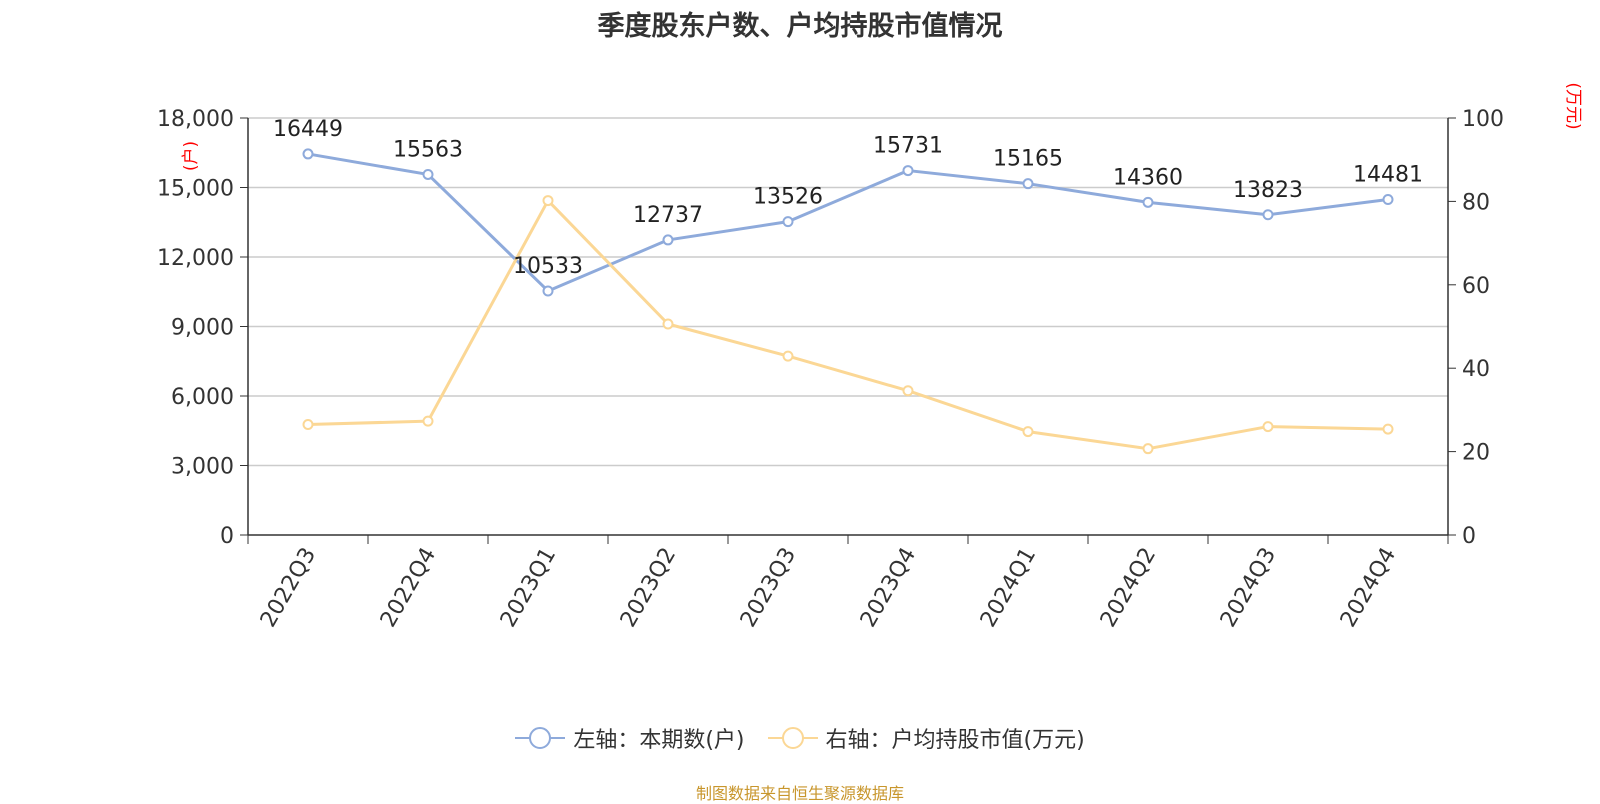  What do you see at coordinates (308, 129) in the screenshot?
I see `data-label: 16449` at bounding box center [308, 129].